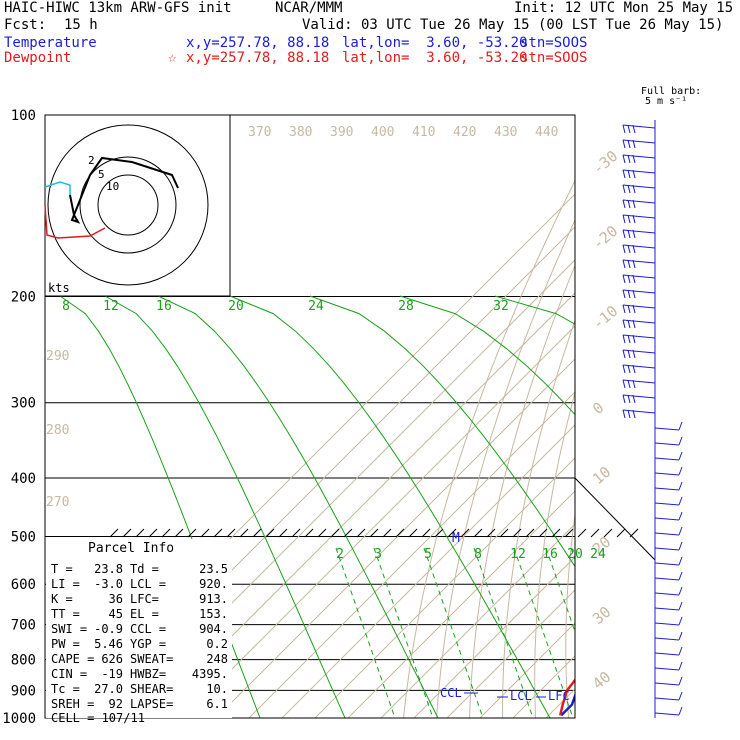  What do you see at coordinates (108, 569) in the screenshot?
I see `parcel-value-left: 23.8` at bounding box center [108, 569].